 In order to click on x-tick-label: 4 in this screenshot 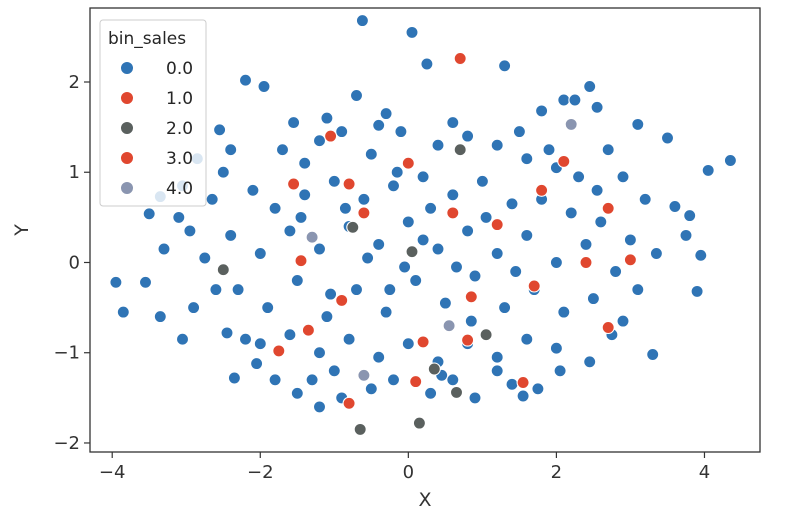, I will do `click(704, 472)`.